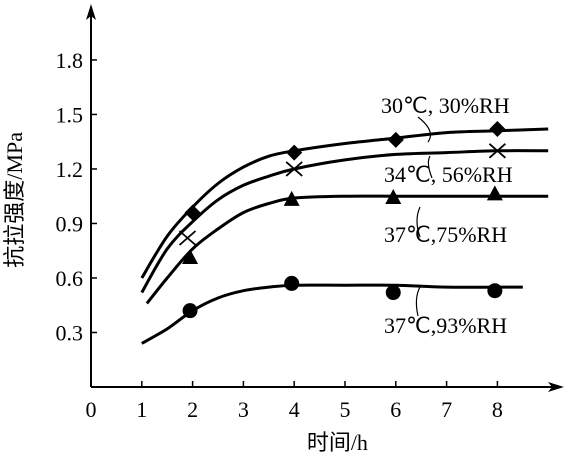 This screenshot has height=459, width=569. What do you see at coordinates (556, 387) in the screenshot?
I see `x-axis-arrow` at bounding box center [556, 387].